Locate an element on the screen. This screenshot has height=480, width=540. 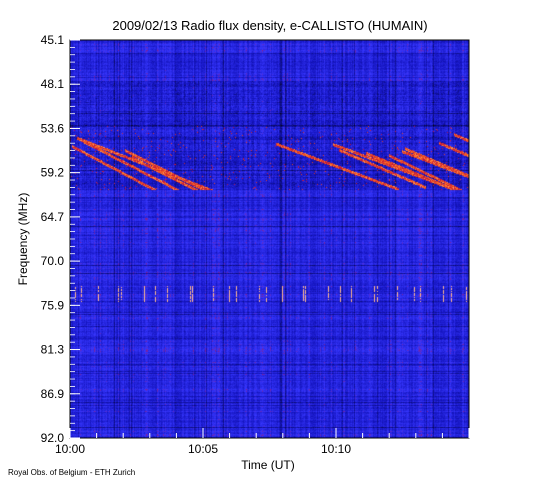
credit-text: Royal Obs. of Belgium - ETH Zurich is located at coordinates (71, 472).